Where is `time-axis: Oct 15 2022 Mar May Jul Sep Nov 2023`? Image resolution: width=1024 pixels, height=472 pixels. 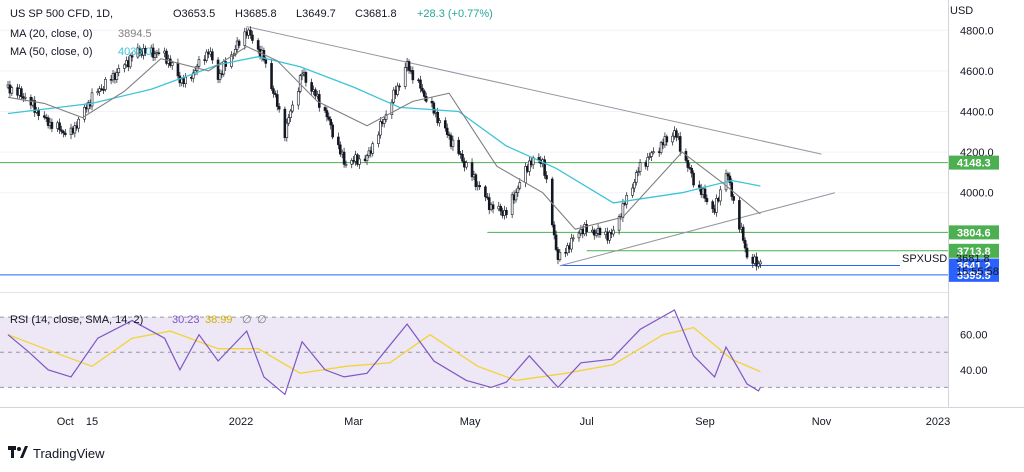
time-axis: Oct 15 2022 Mar May Jul Sep Nov 2023 is located at coordinates (504, 422).